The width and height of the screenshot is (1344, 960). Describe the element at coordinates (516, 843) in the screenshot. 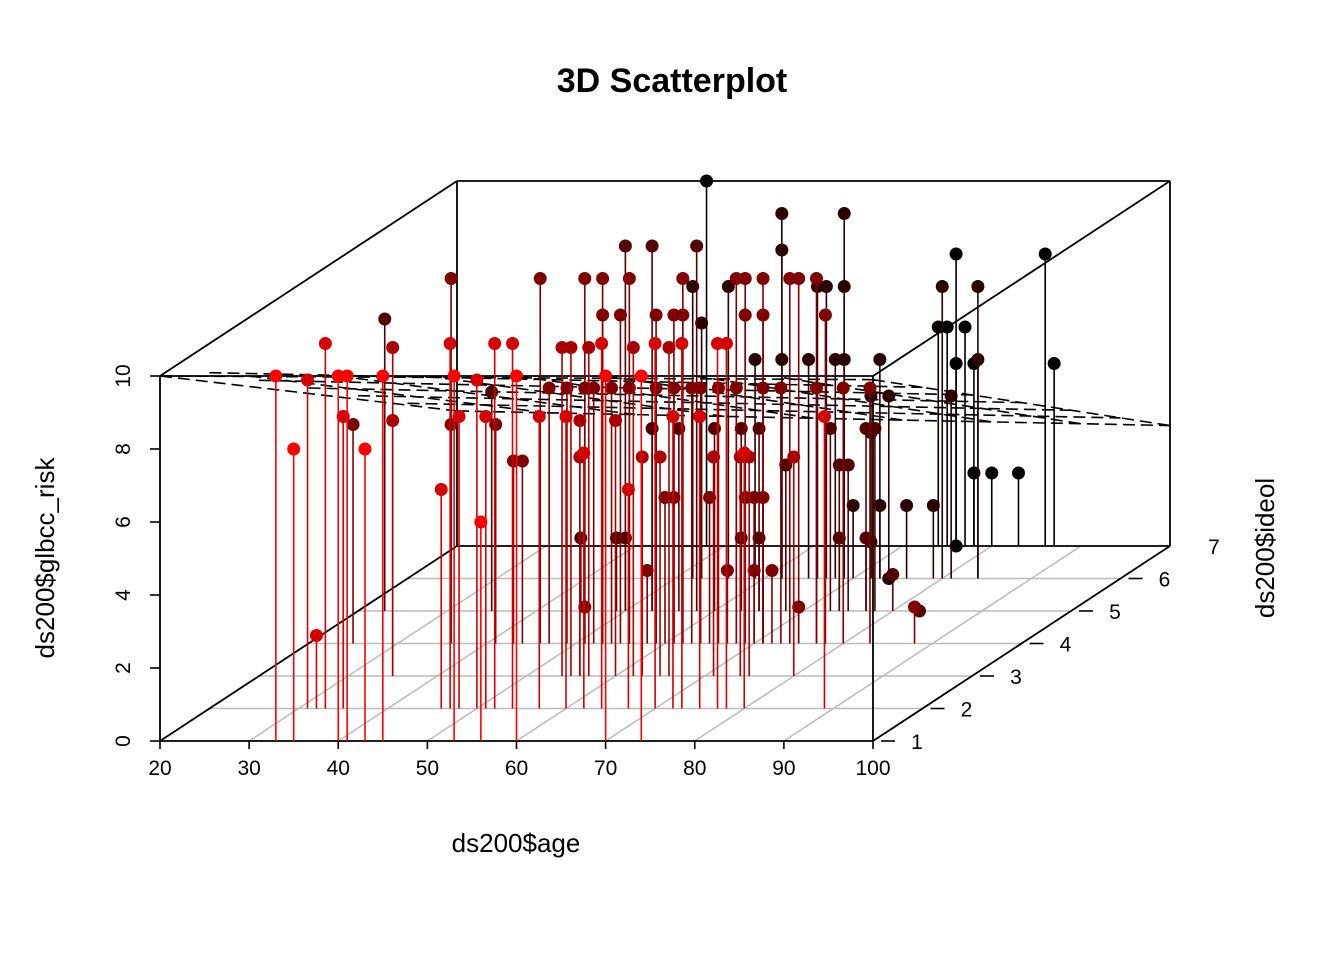

I see `x-axis-label: ds200$age` at that location.